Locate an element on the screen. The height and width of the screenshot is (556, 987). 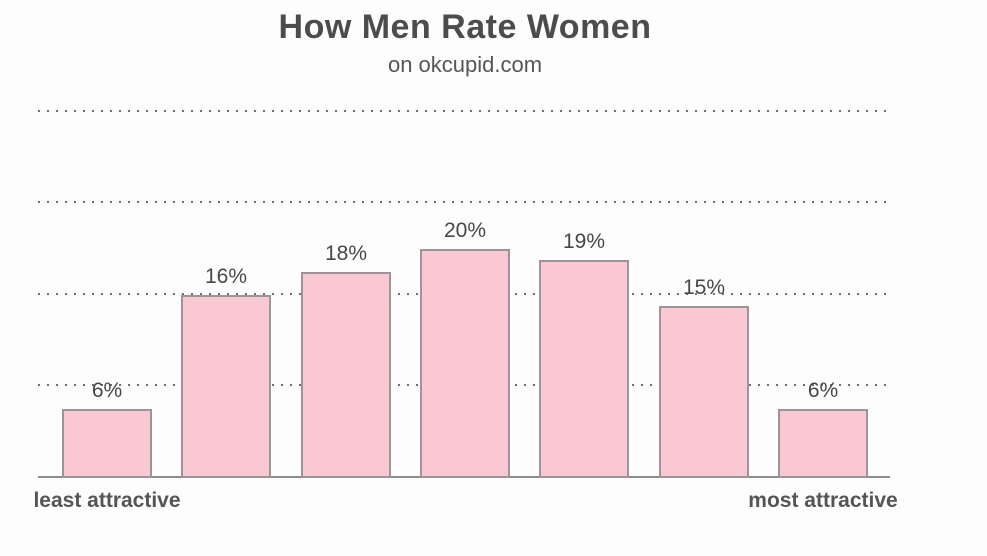
bar-value-label: 16% is located at coordinates (226, 276).